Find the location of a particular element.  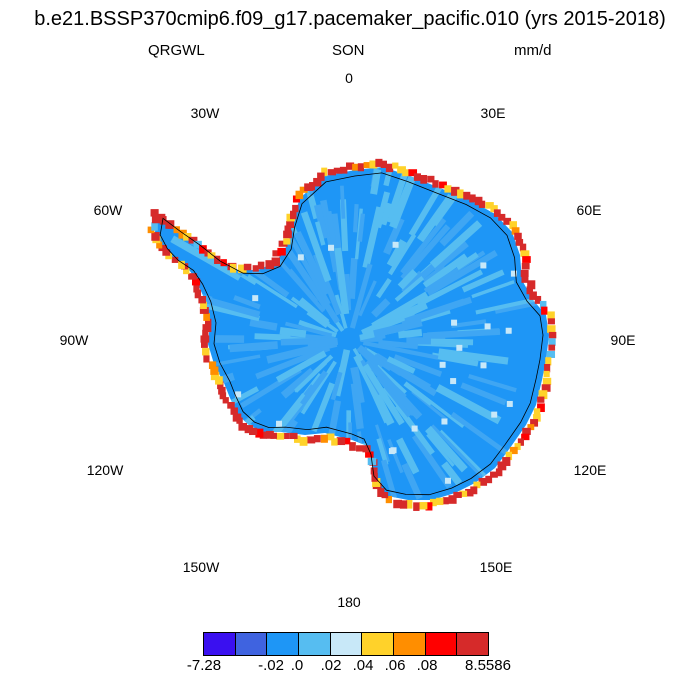

colorbar-label: .0 is located at coordinates (297, 665).